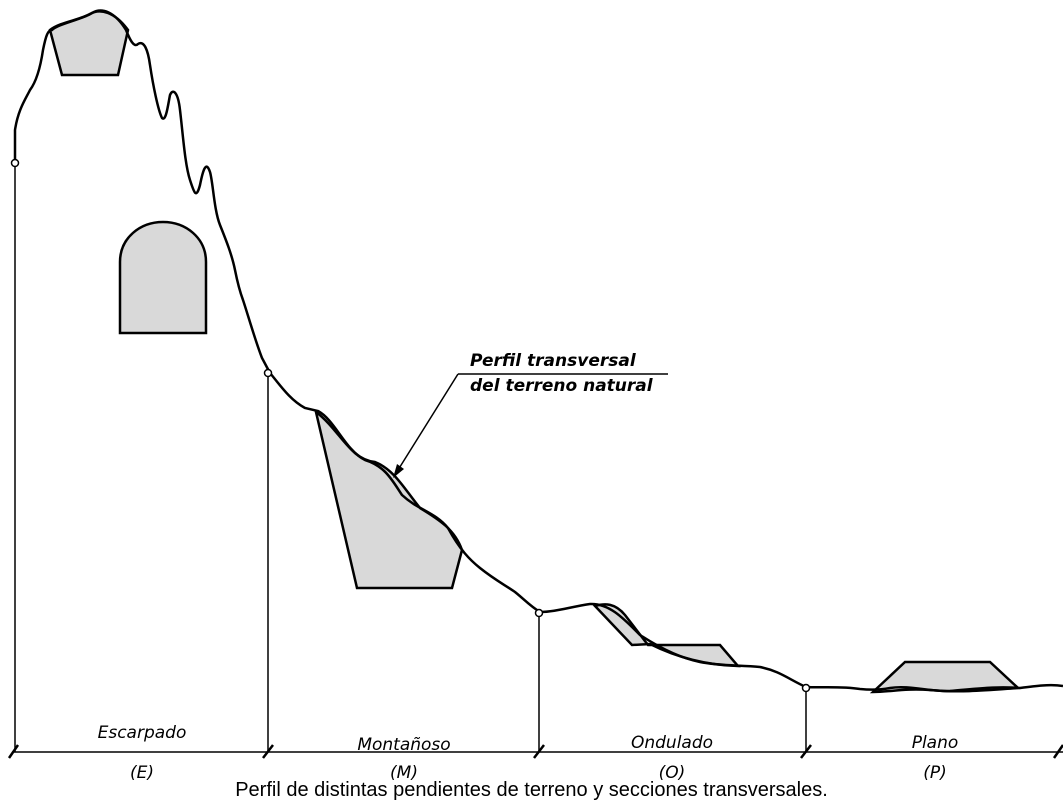 This screenshot has width=1063, height=809. What do you see at coordinates (562, 386) in the screenshot?
I see `annotation-line-2: del terreno natural` at bounding box center [562, 386].